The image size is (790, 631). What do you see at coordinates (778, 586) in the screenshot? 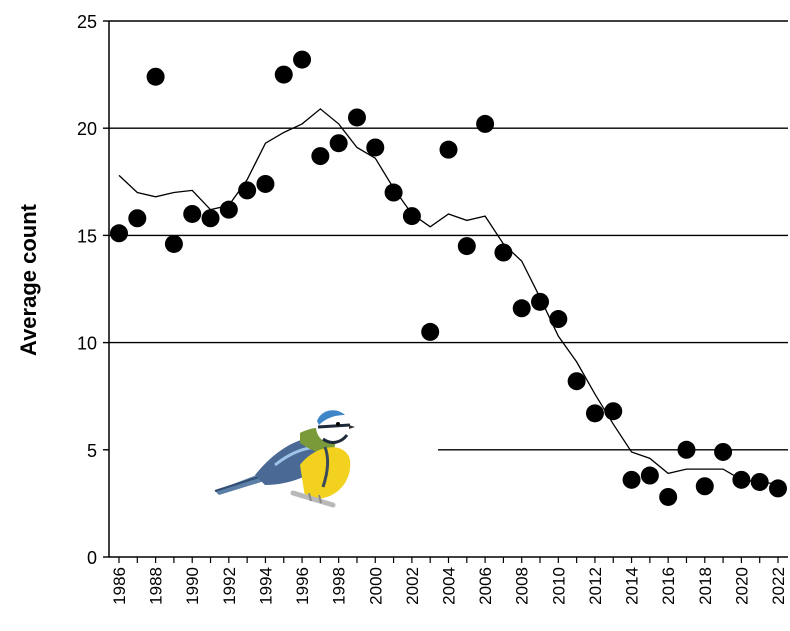
I see `x-tick-label: 2022` at bounding box center [778, 586].